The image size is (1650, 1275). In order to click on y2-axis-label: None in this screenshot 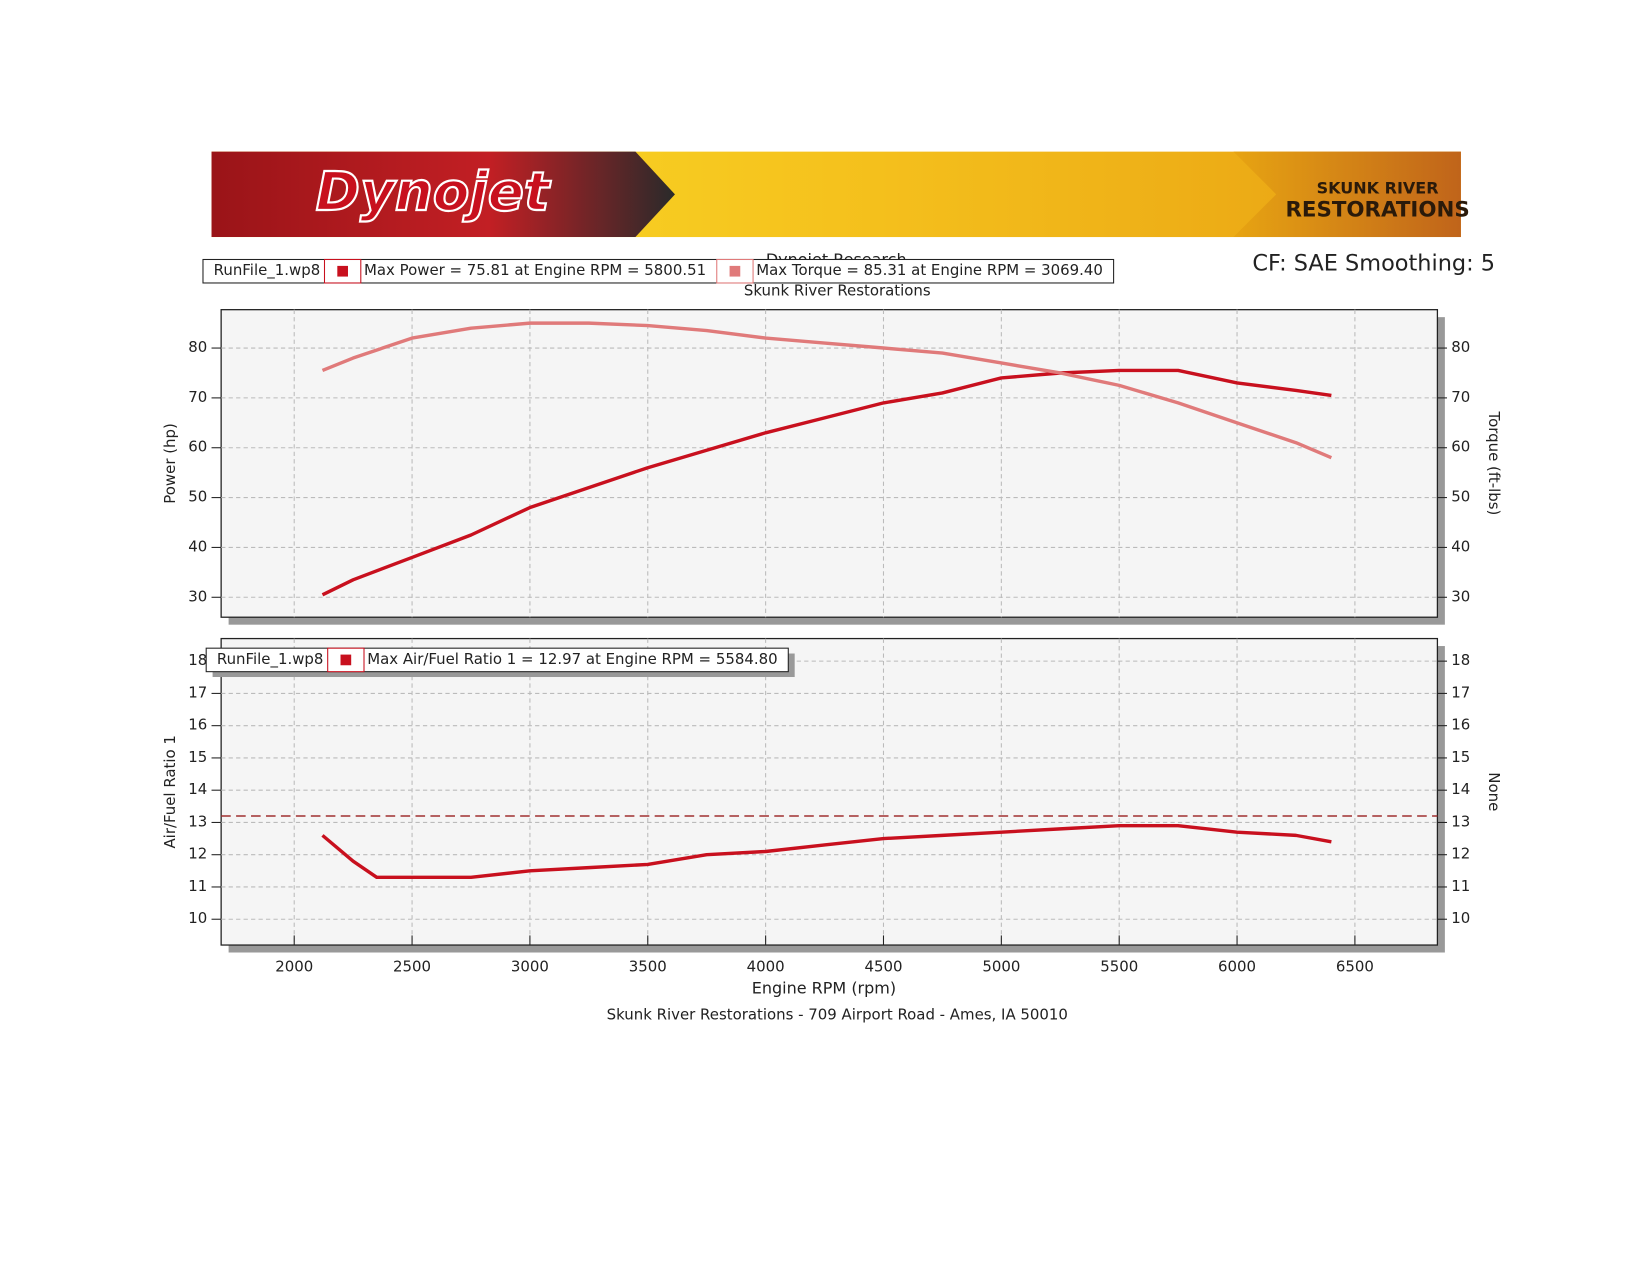, I will do `click(1494, 791)`.